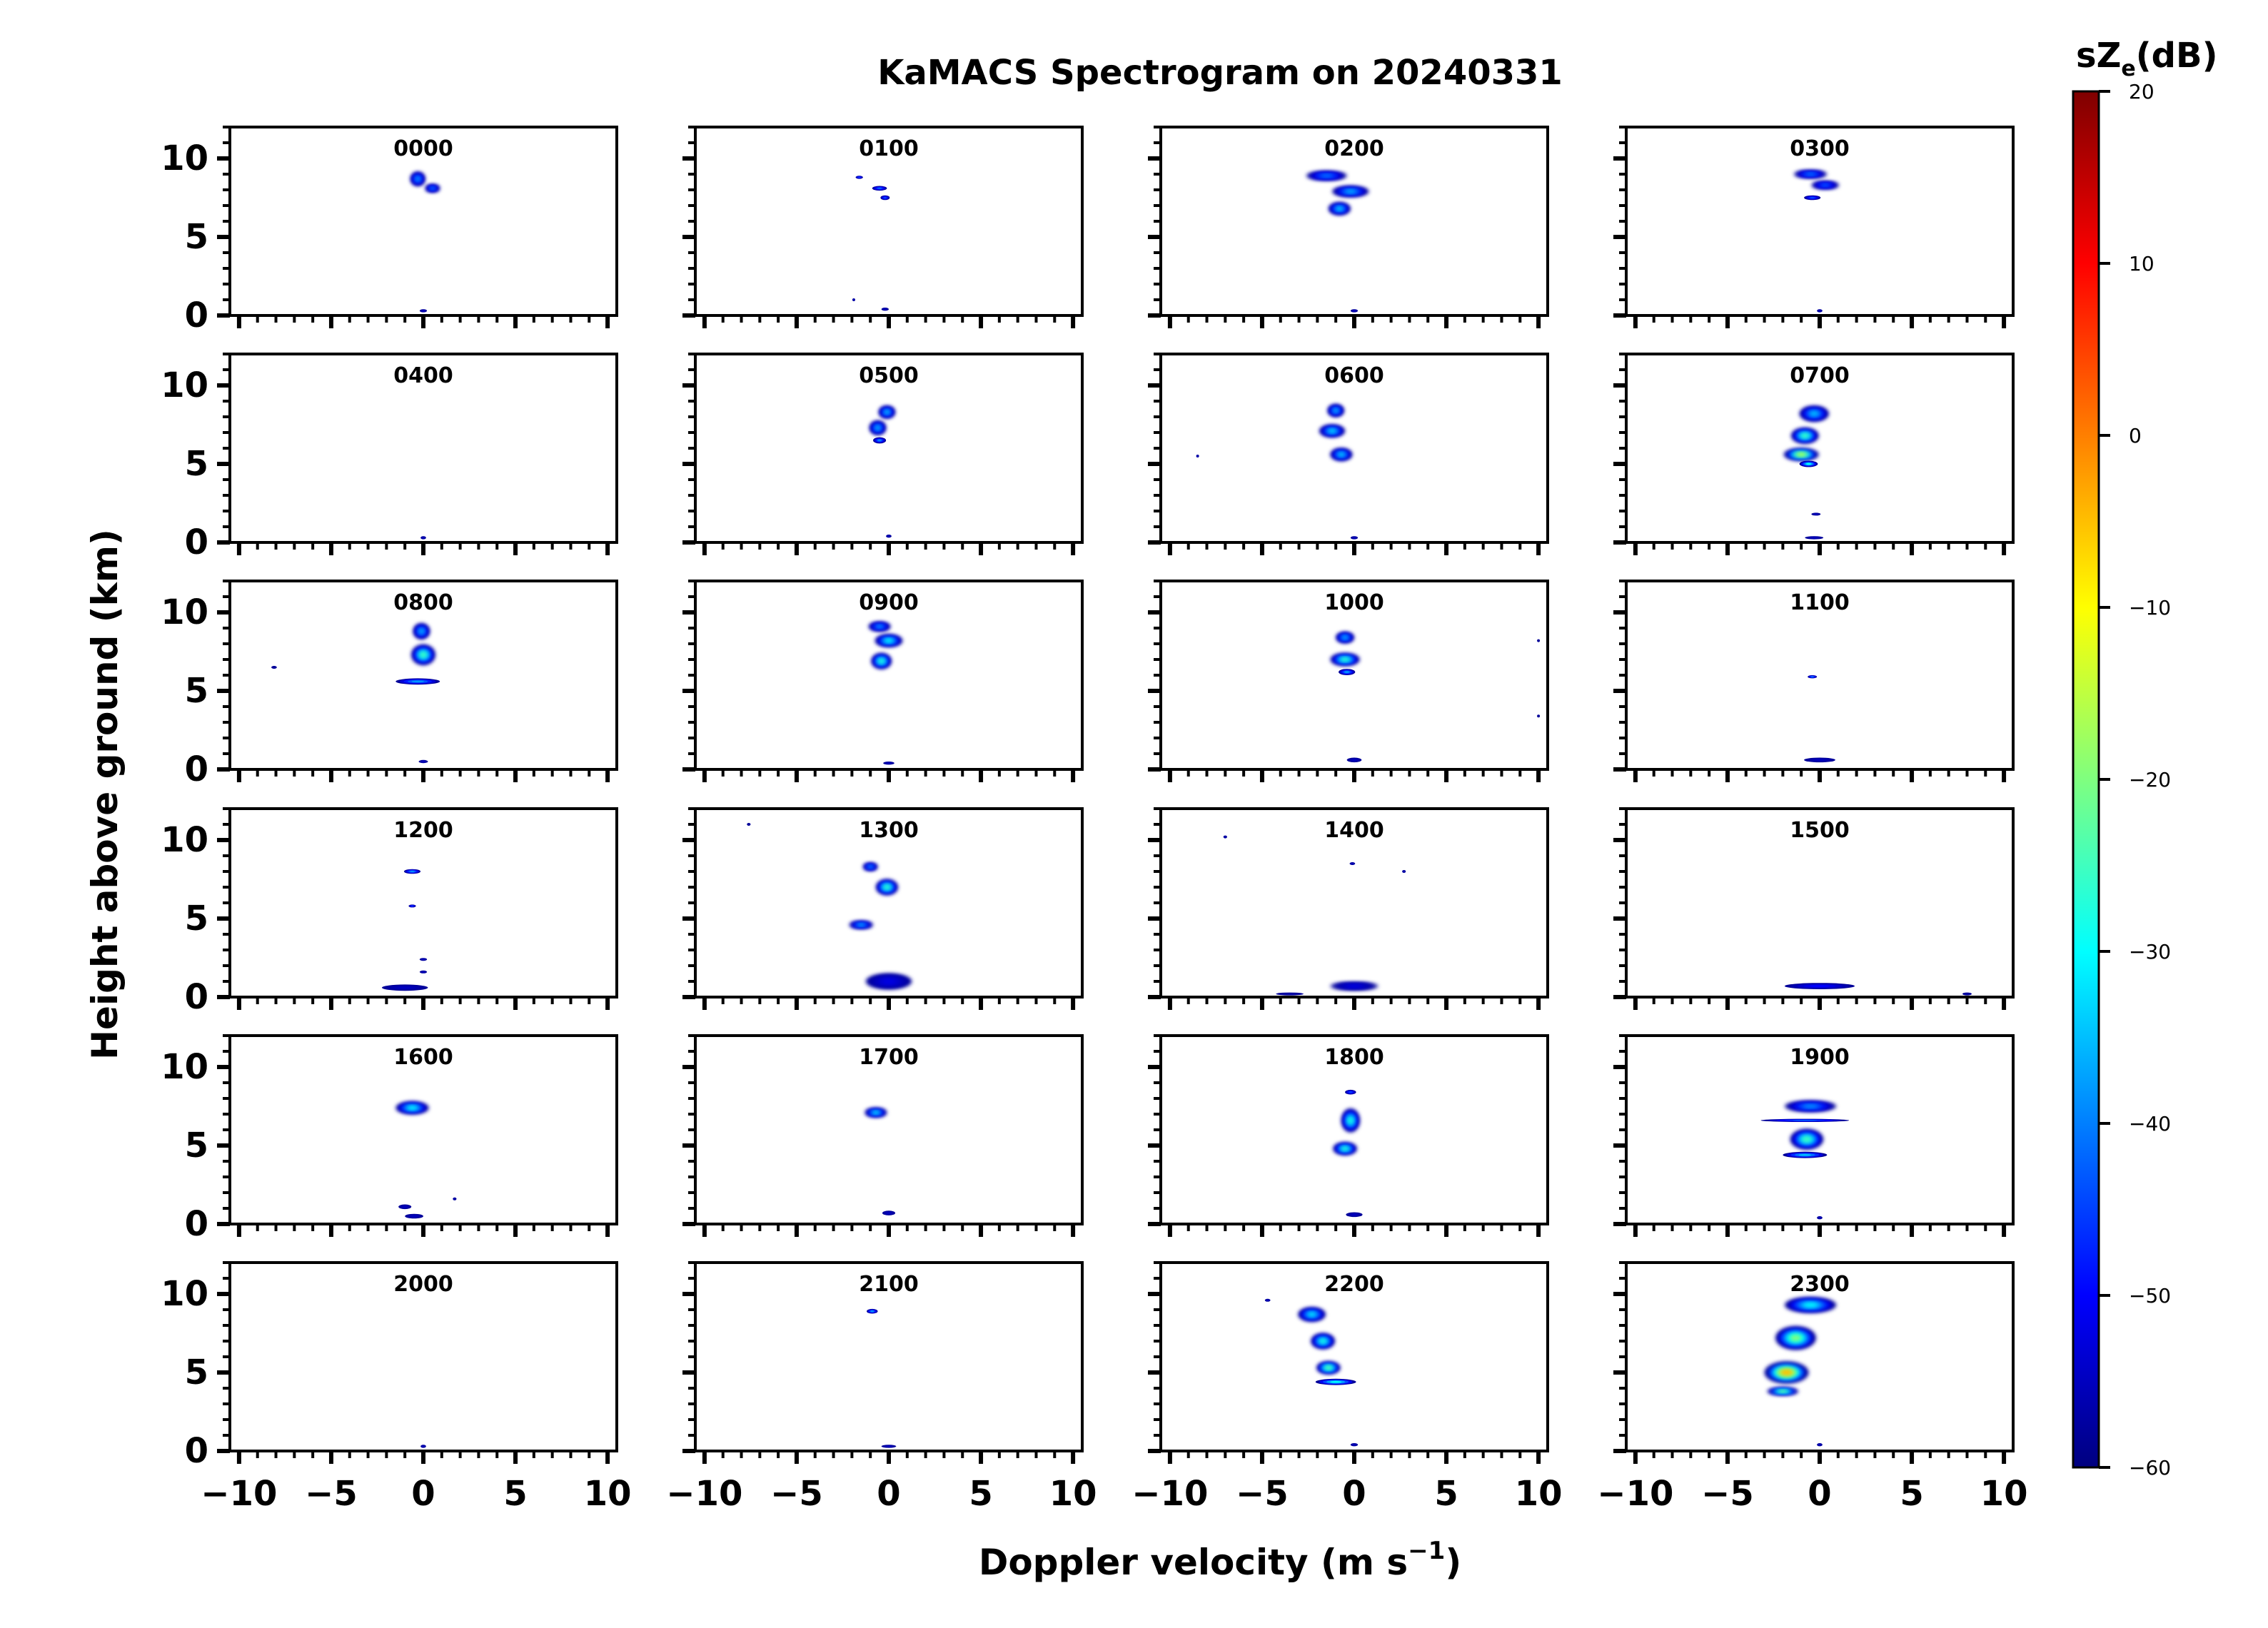 The height and width of the screenshot is (1628, 2268). I want to click on colorbar-tick-label: 10, so click(2141, 263).